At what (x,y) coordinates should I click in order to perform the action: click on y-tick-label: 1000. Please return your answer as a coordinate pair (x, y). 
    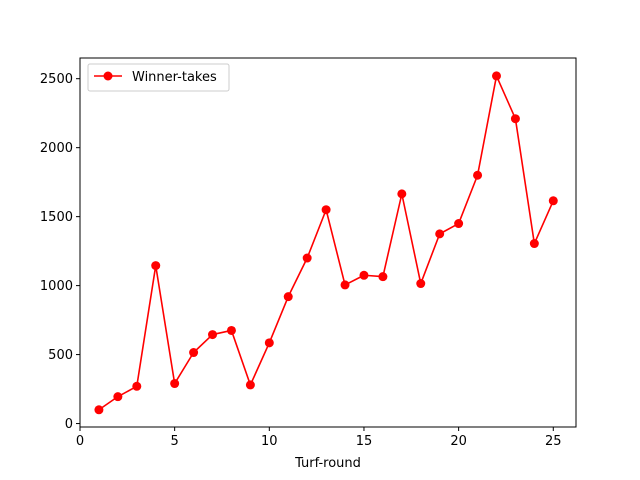
    Looking at the image, I should click on (56, 286).